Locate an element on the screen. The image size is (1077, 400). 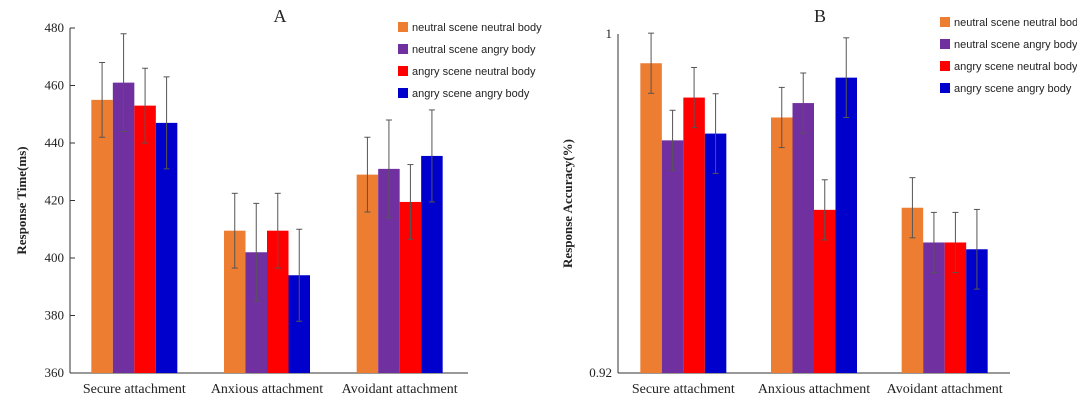
panel-title: B is located at coordinates (820, 16).